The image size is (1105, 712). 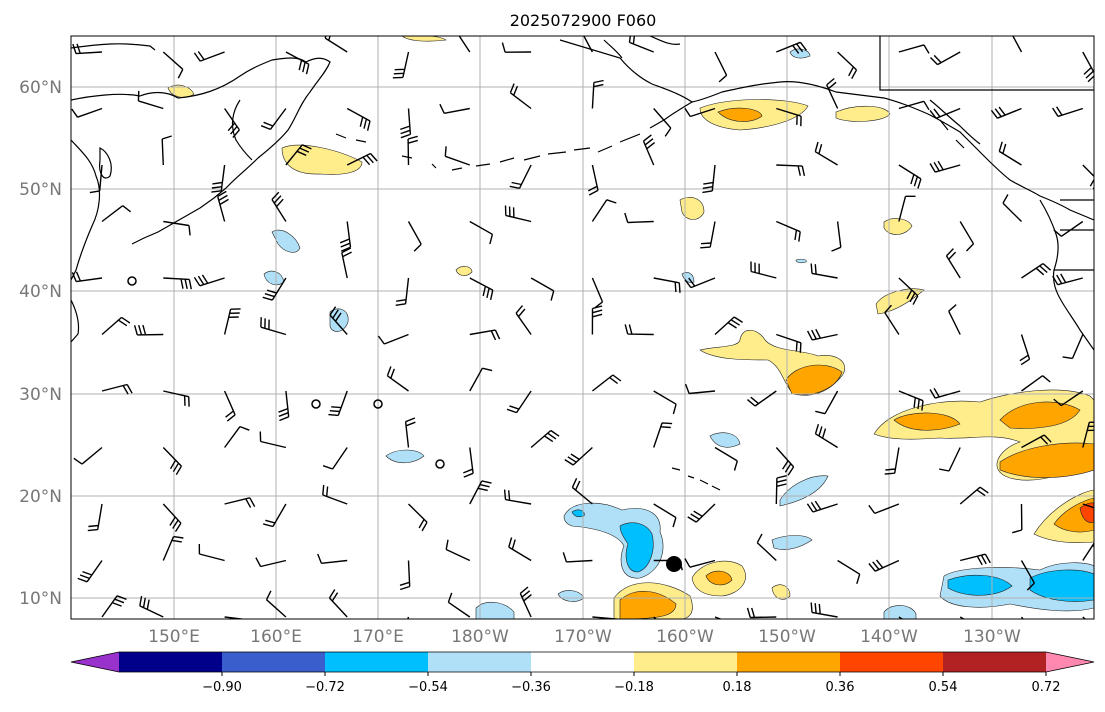 I want to click on colorbar-tick-label: −0.54, so click(x=428, y=687).